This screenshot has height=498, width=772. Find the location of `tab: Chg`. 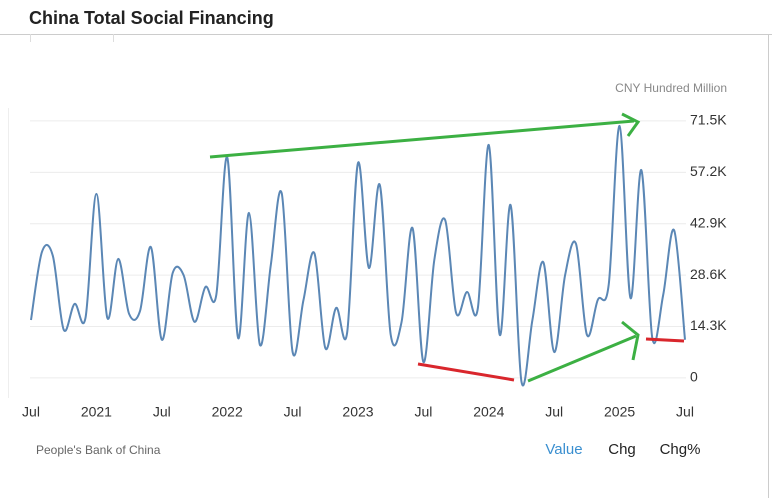

tab: Chg is located at coordinates (622, 449).